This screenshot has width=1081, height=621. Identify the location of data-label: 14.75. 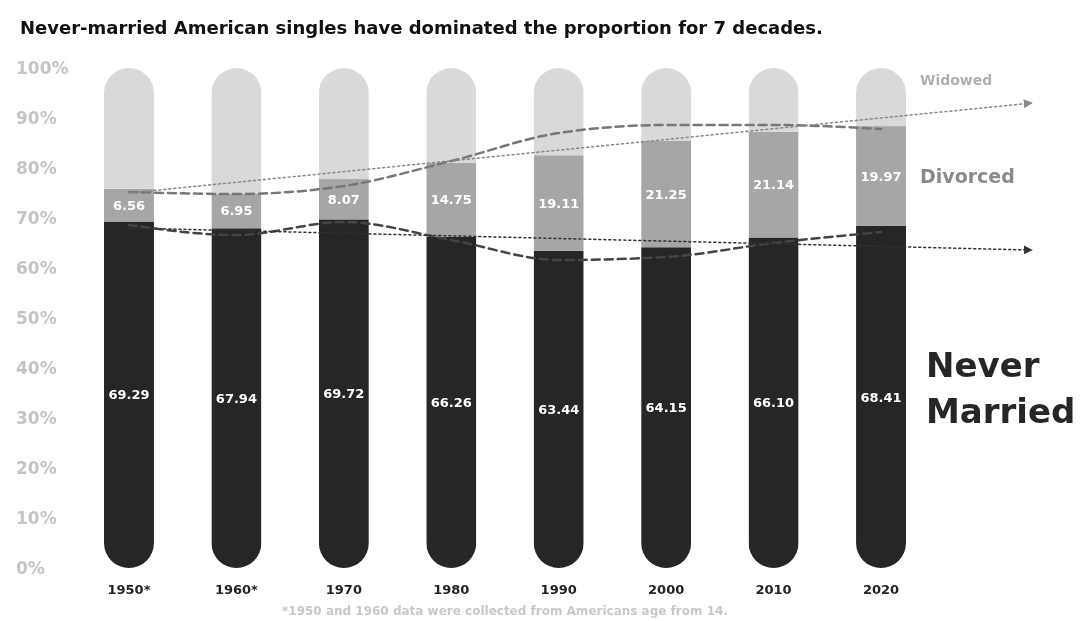
(451, 200).